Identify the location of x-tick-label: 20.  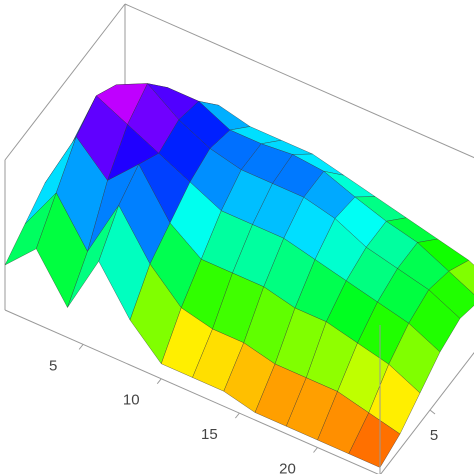
(287, 467).